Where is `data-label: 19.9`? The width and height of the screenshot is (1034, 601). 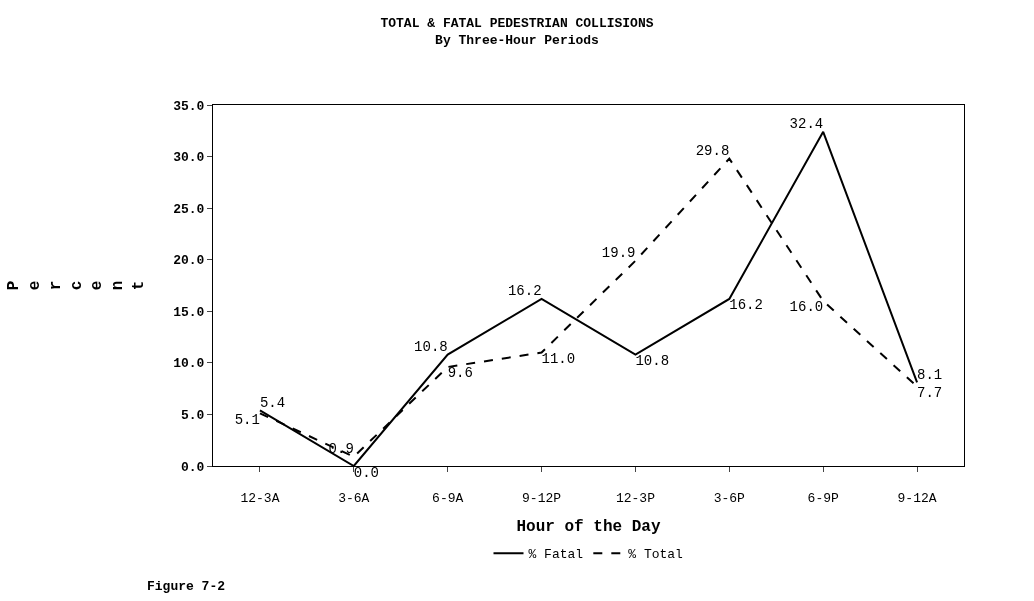 data-label: 19.9 is located at coordinates (618, 253).